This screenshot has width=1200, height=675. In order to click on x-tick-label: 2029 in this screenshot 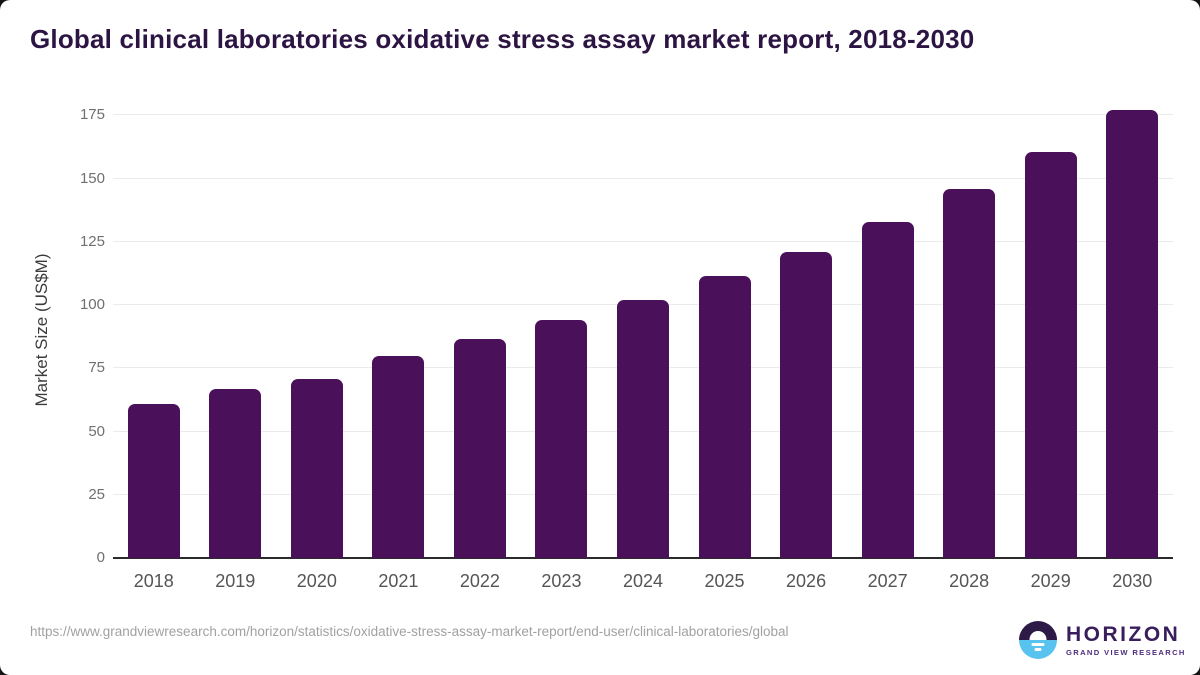, I will do `click(1050, 581)`.